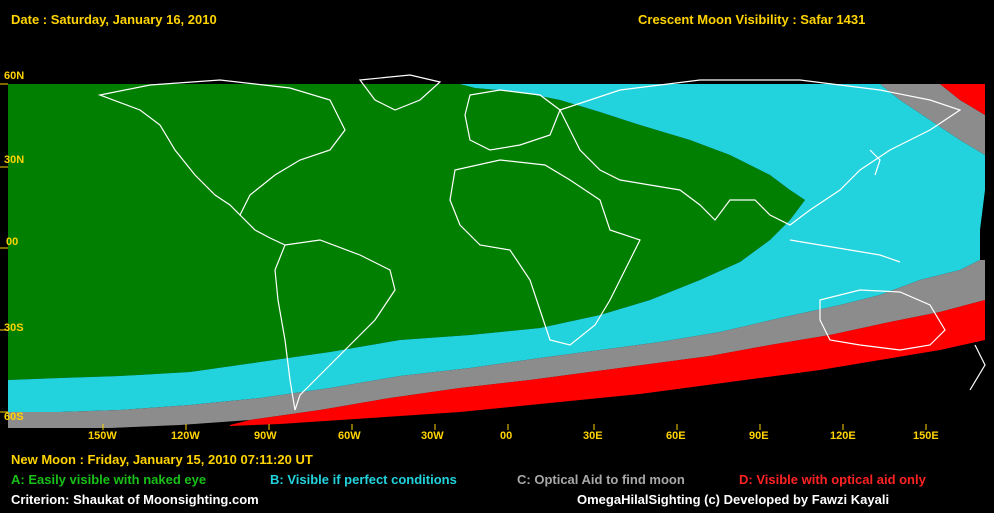 This screenshot has height=513, width=994. What do you see at coordinates (593, 436) in the screenshot?
I see `lon-label-30e: 30E` at bounding box center [593, 436].